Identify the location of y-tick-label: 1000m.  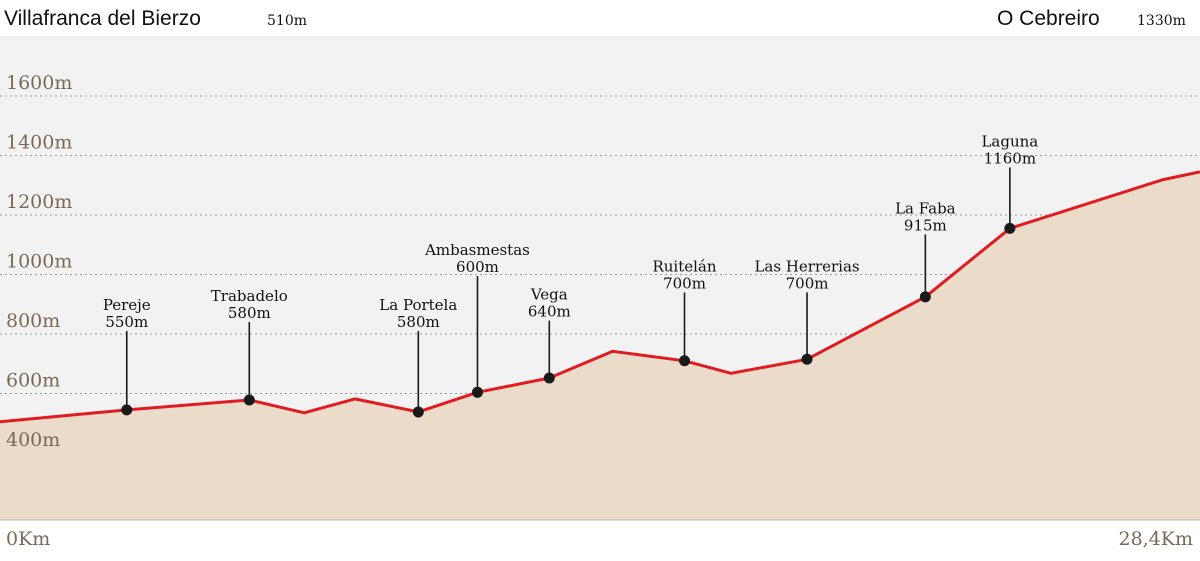
(39, 262).